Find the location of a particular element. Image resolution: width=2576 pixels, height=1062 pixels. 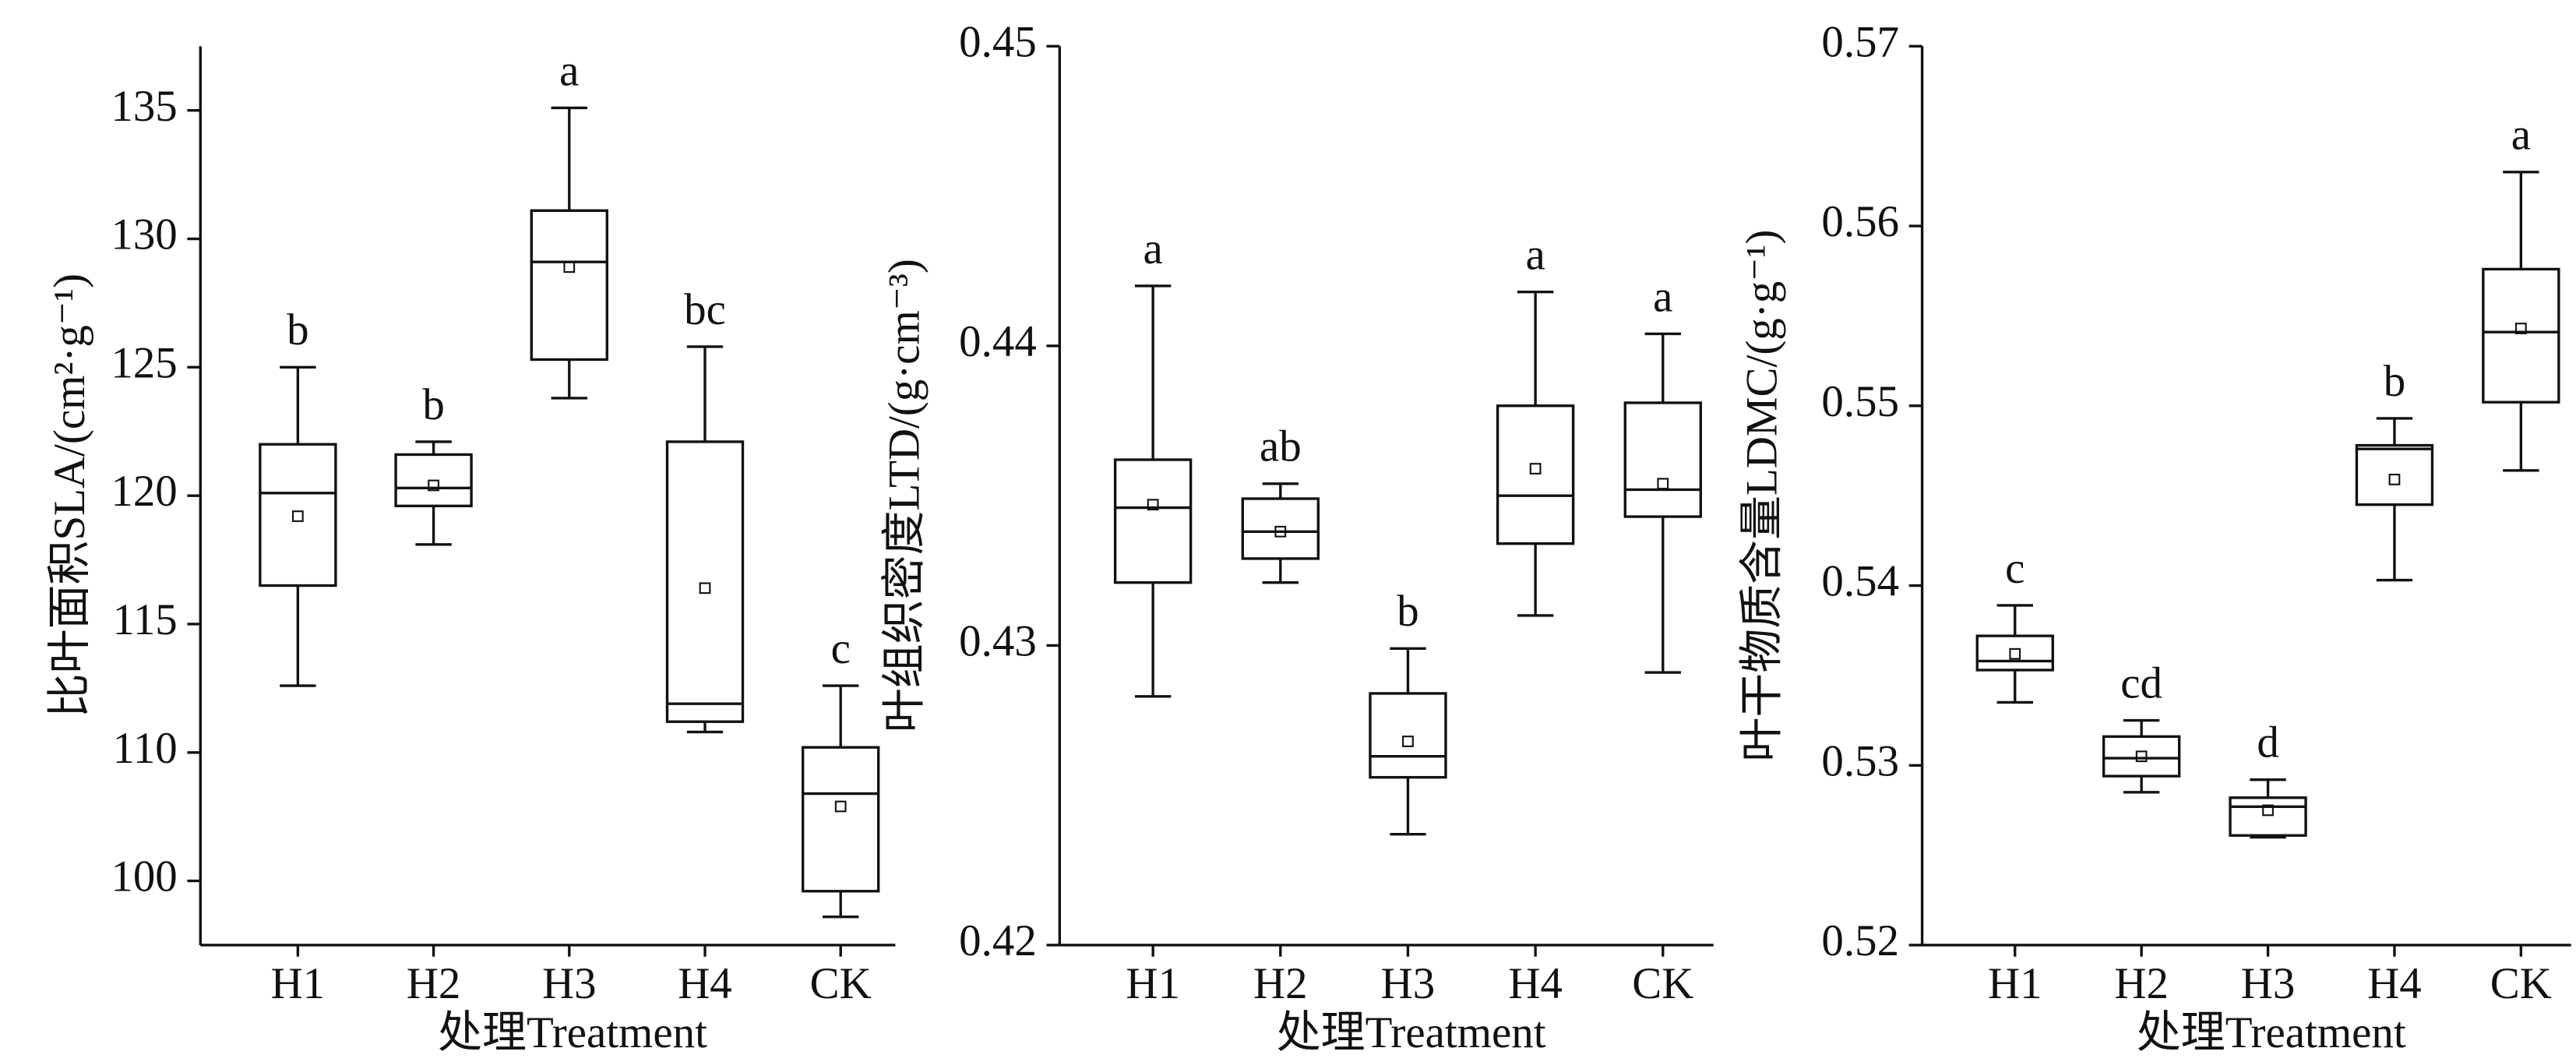

y-tick-label: 0.54 is located at coordinates (1860, 581).